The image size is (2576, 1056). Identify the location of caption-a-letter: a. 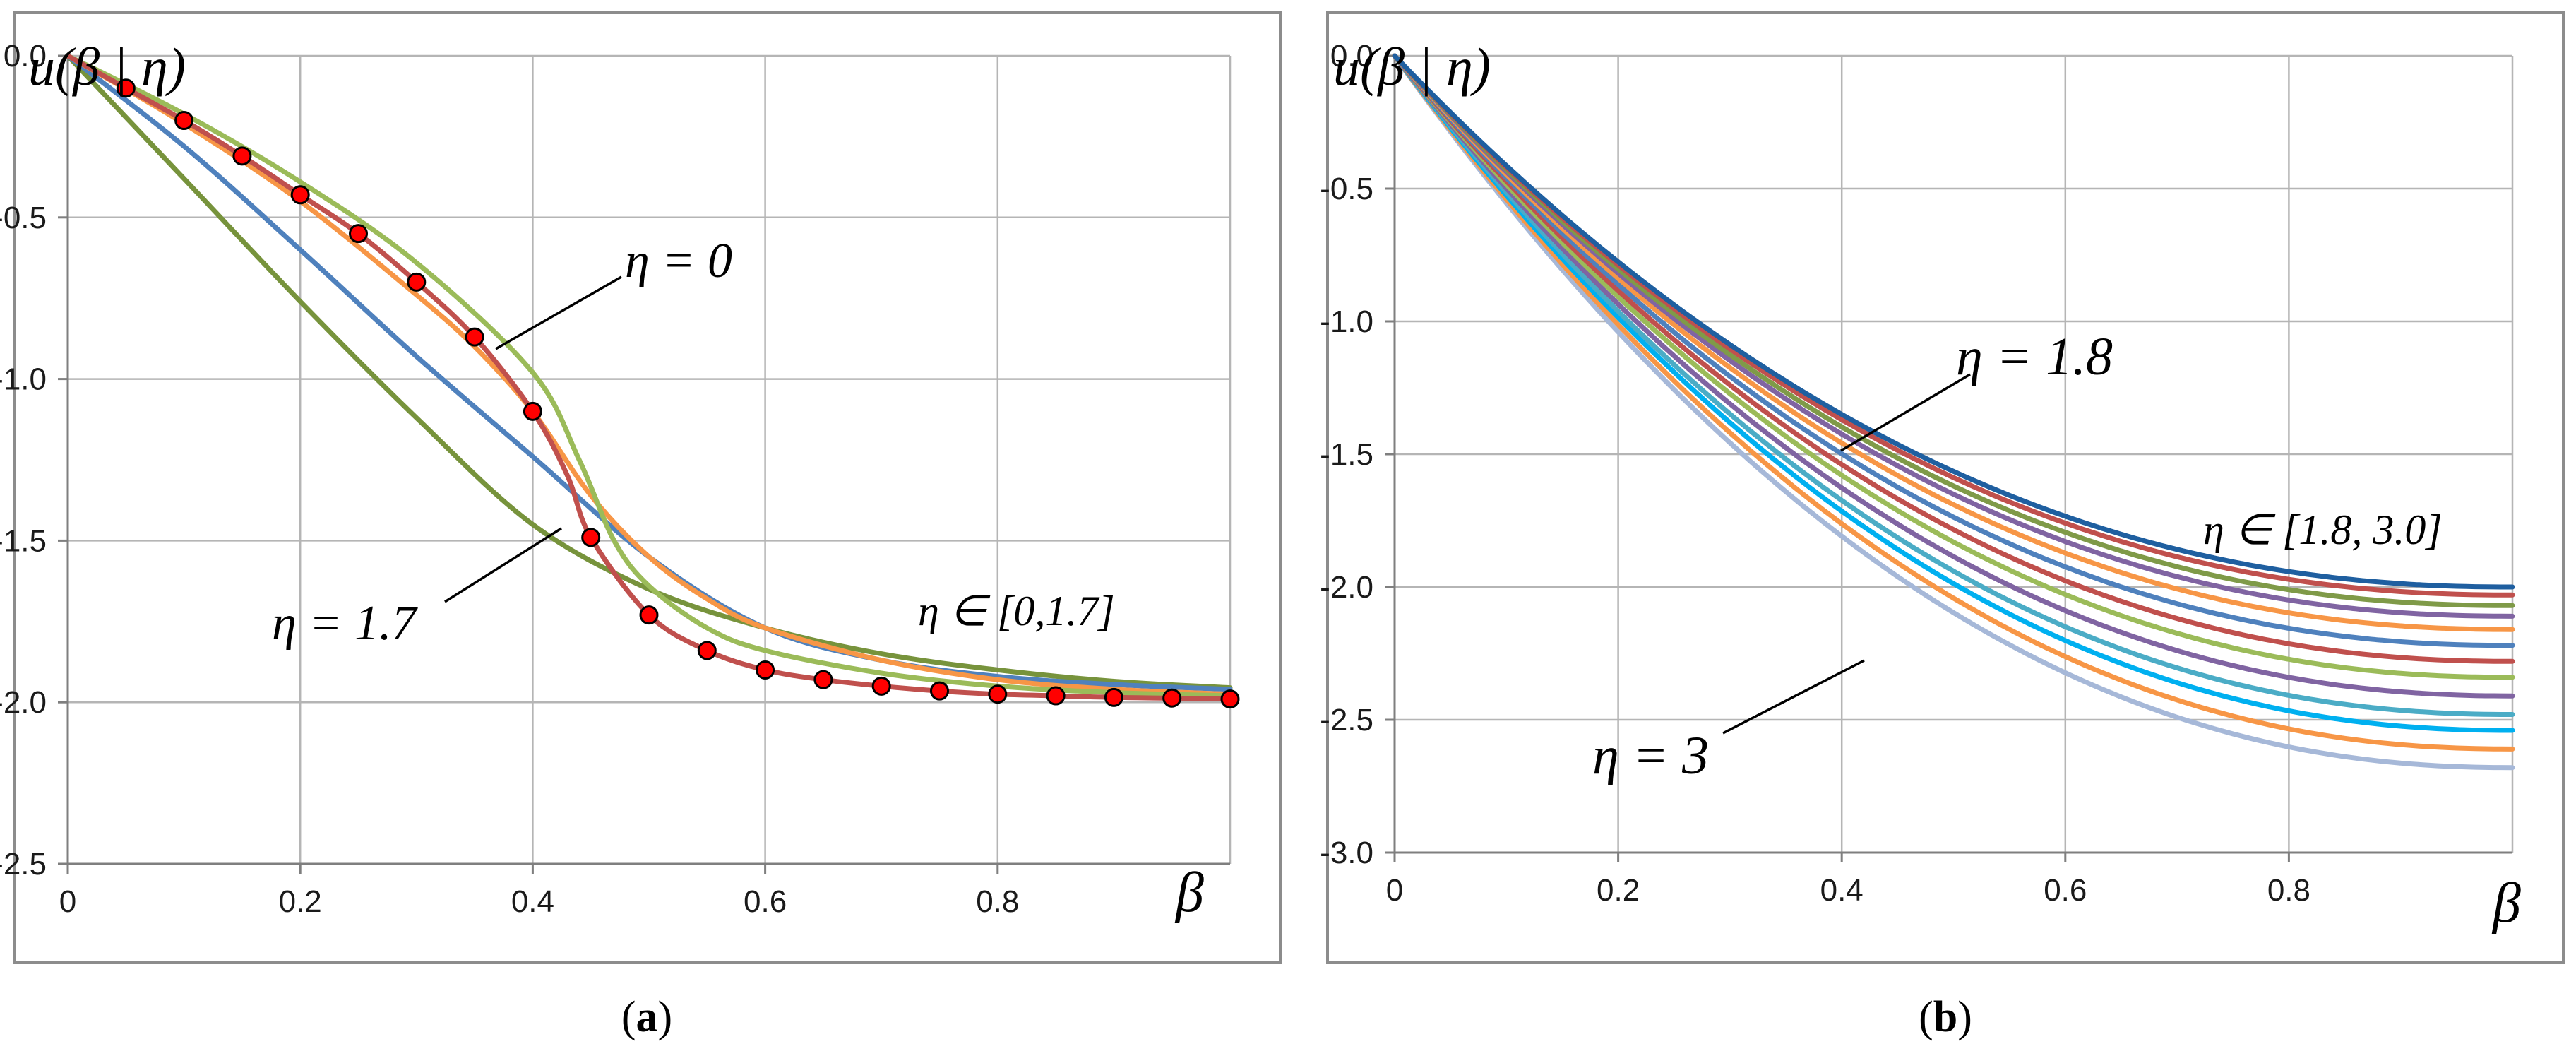
(647, 1017).